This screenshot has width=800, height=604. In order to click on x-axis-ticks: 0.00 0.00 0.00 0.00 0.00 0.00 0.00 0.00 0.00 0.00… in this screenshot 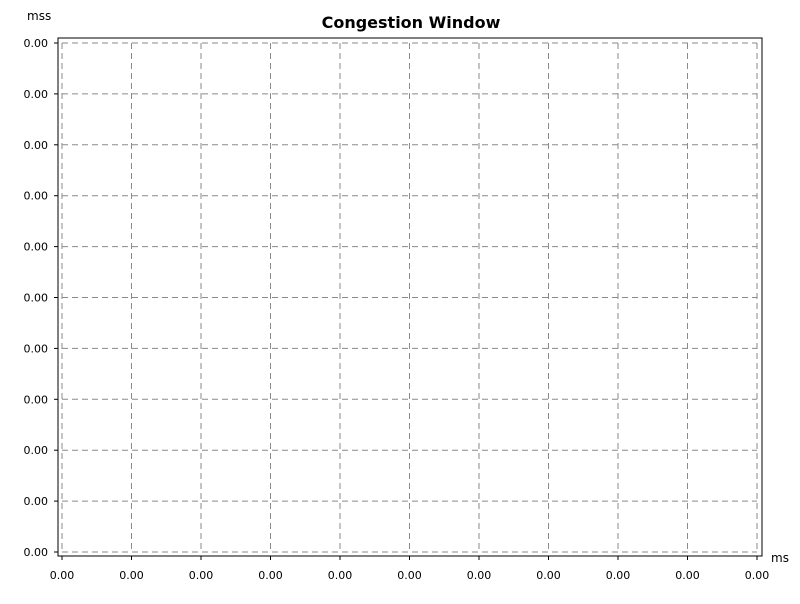, I will do `click(410, 569)`.